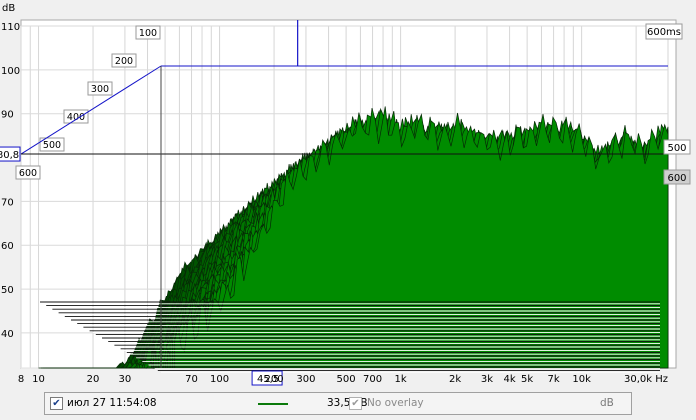 This screenshot has width=696, height=420. Describe the element at coordinates (93, 379) in the screenshot. I see `x-tick-label: 20` at that location.